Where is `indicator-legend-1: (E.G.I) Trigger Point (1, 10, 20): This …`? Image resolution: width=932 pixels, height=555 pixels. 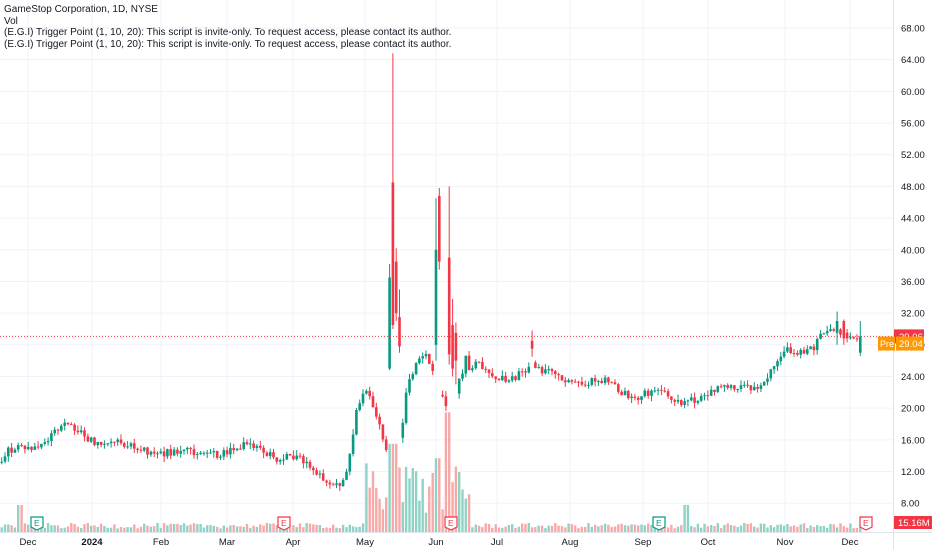
indicator-legend-1: (E.G.I) Trigger Point (1, 10, 20): This … is located at coordinates (228, 32).